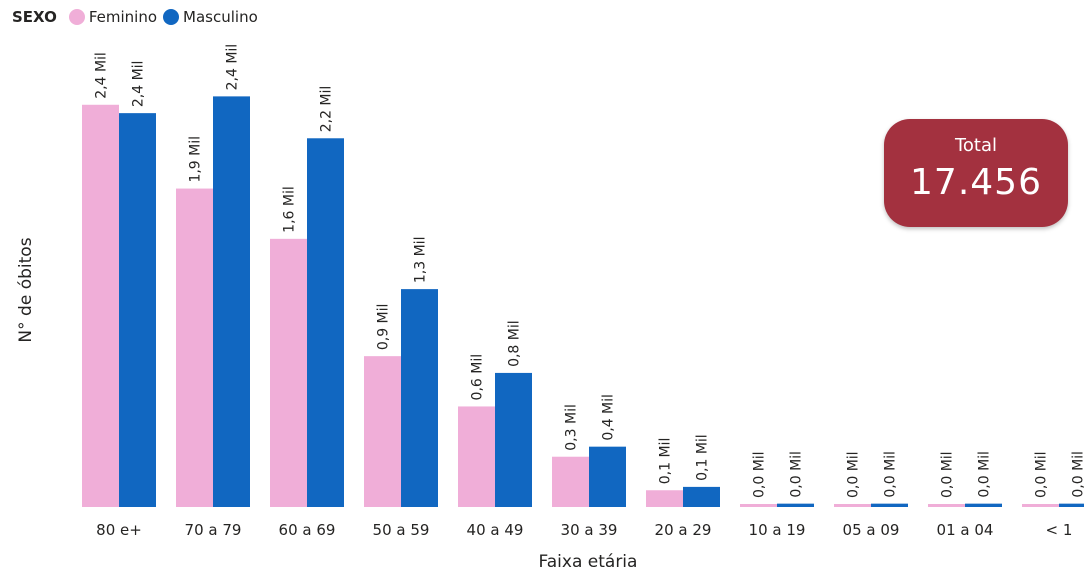 Image resolution: width=1084 pixels, height=571 pixels. I want to click on data-label-masculino-7: 0,1 Mil, so click(703, 457).